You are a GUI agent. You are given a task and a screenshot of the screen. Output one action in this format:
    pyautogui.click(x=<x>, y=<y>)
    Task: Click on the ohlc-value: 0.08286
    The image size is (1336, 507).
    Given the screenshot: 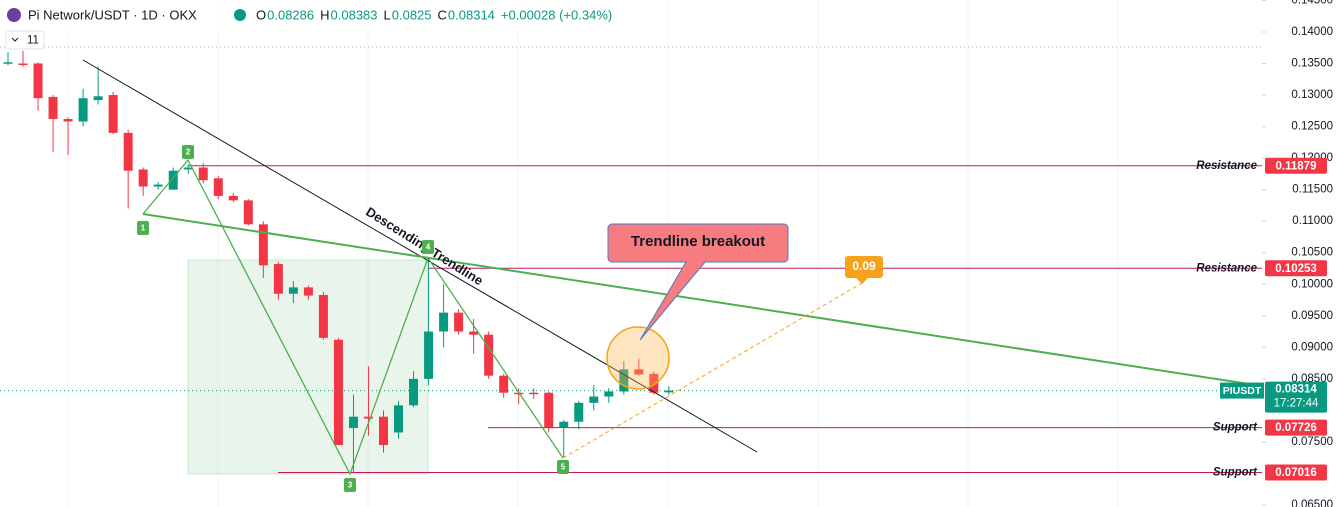 What is the action you would take?
    pyautogui.click(x=290, y=14)
    